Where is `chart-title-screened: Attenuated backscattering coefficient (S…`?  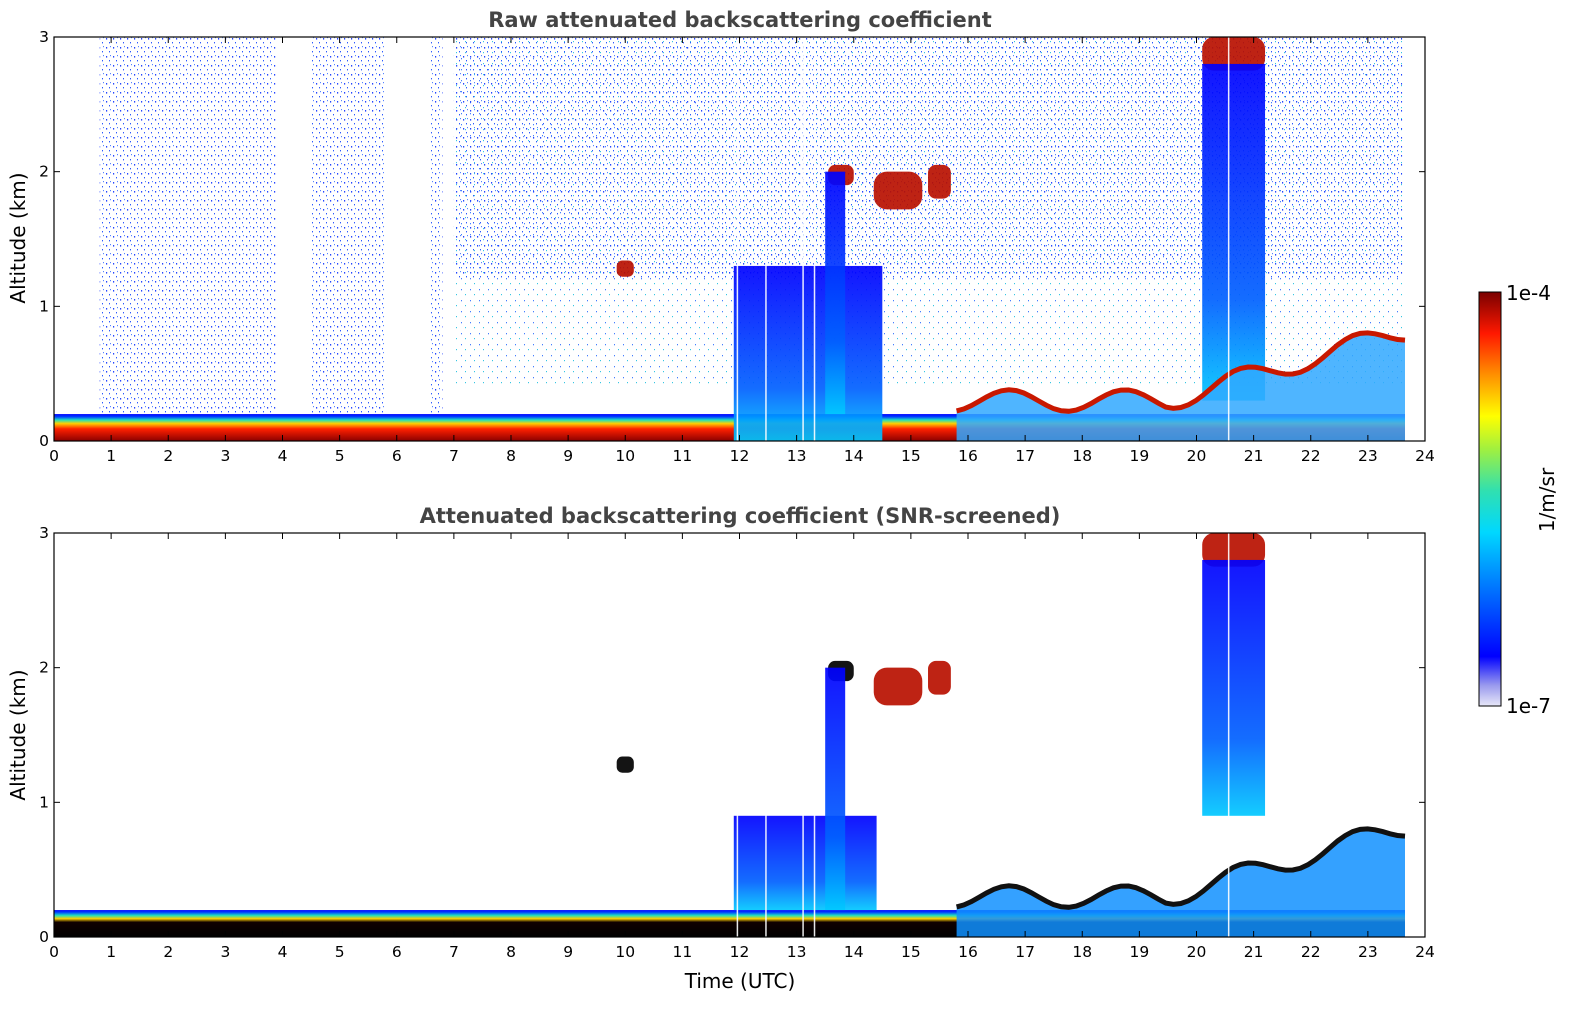 chart-title-screened: Attenuated backscattering coefficient (S… is located at coordinates (740, 516).